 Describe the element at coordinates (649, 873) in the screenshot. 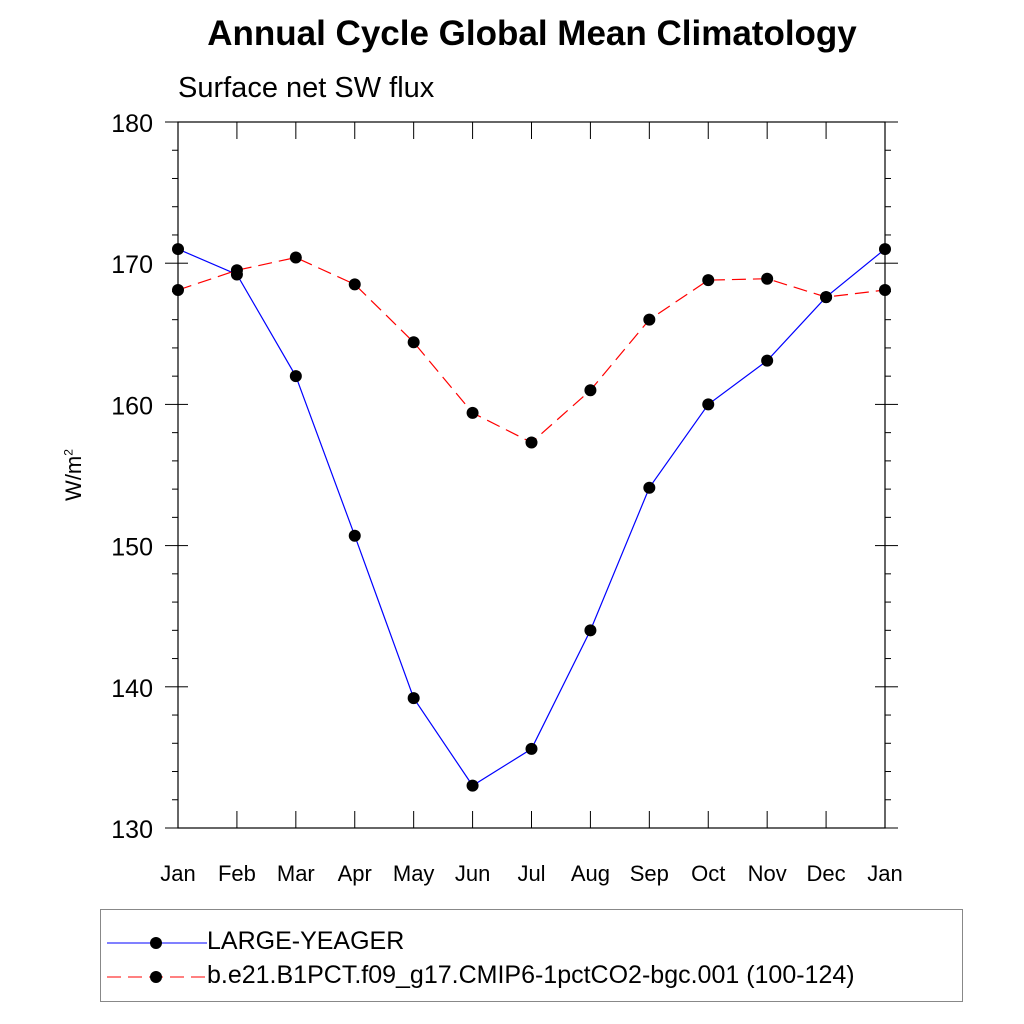

I see `x-tick-label: Sep` at that location.